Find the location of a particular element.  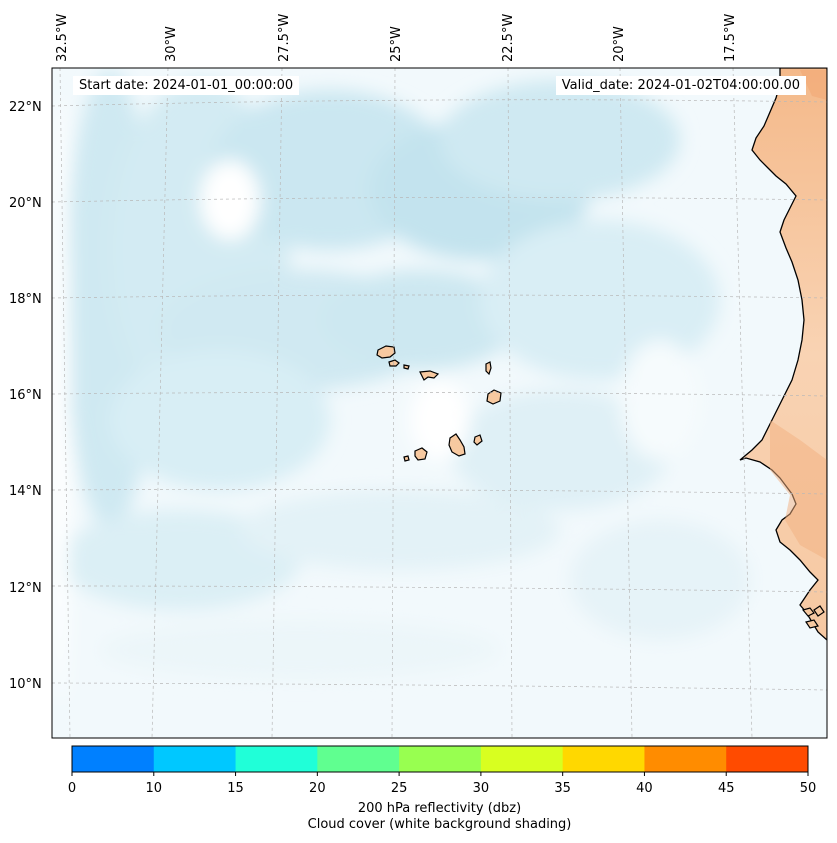

island-santa-luzia is located at coordinates (406, 367).